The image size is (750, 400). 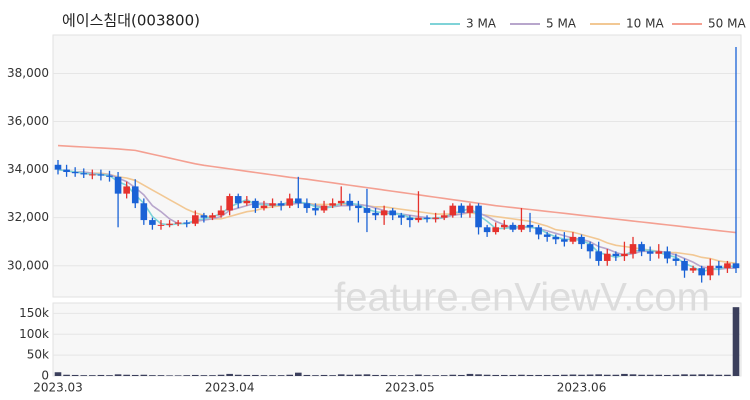 What do you see at coordinates (131, 21) in the screenshot?
I see `chart-title: 에이스침대(003800)` at bounding box center [131, 21].